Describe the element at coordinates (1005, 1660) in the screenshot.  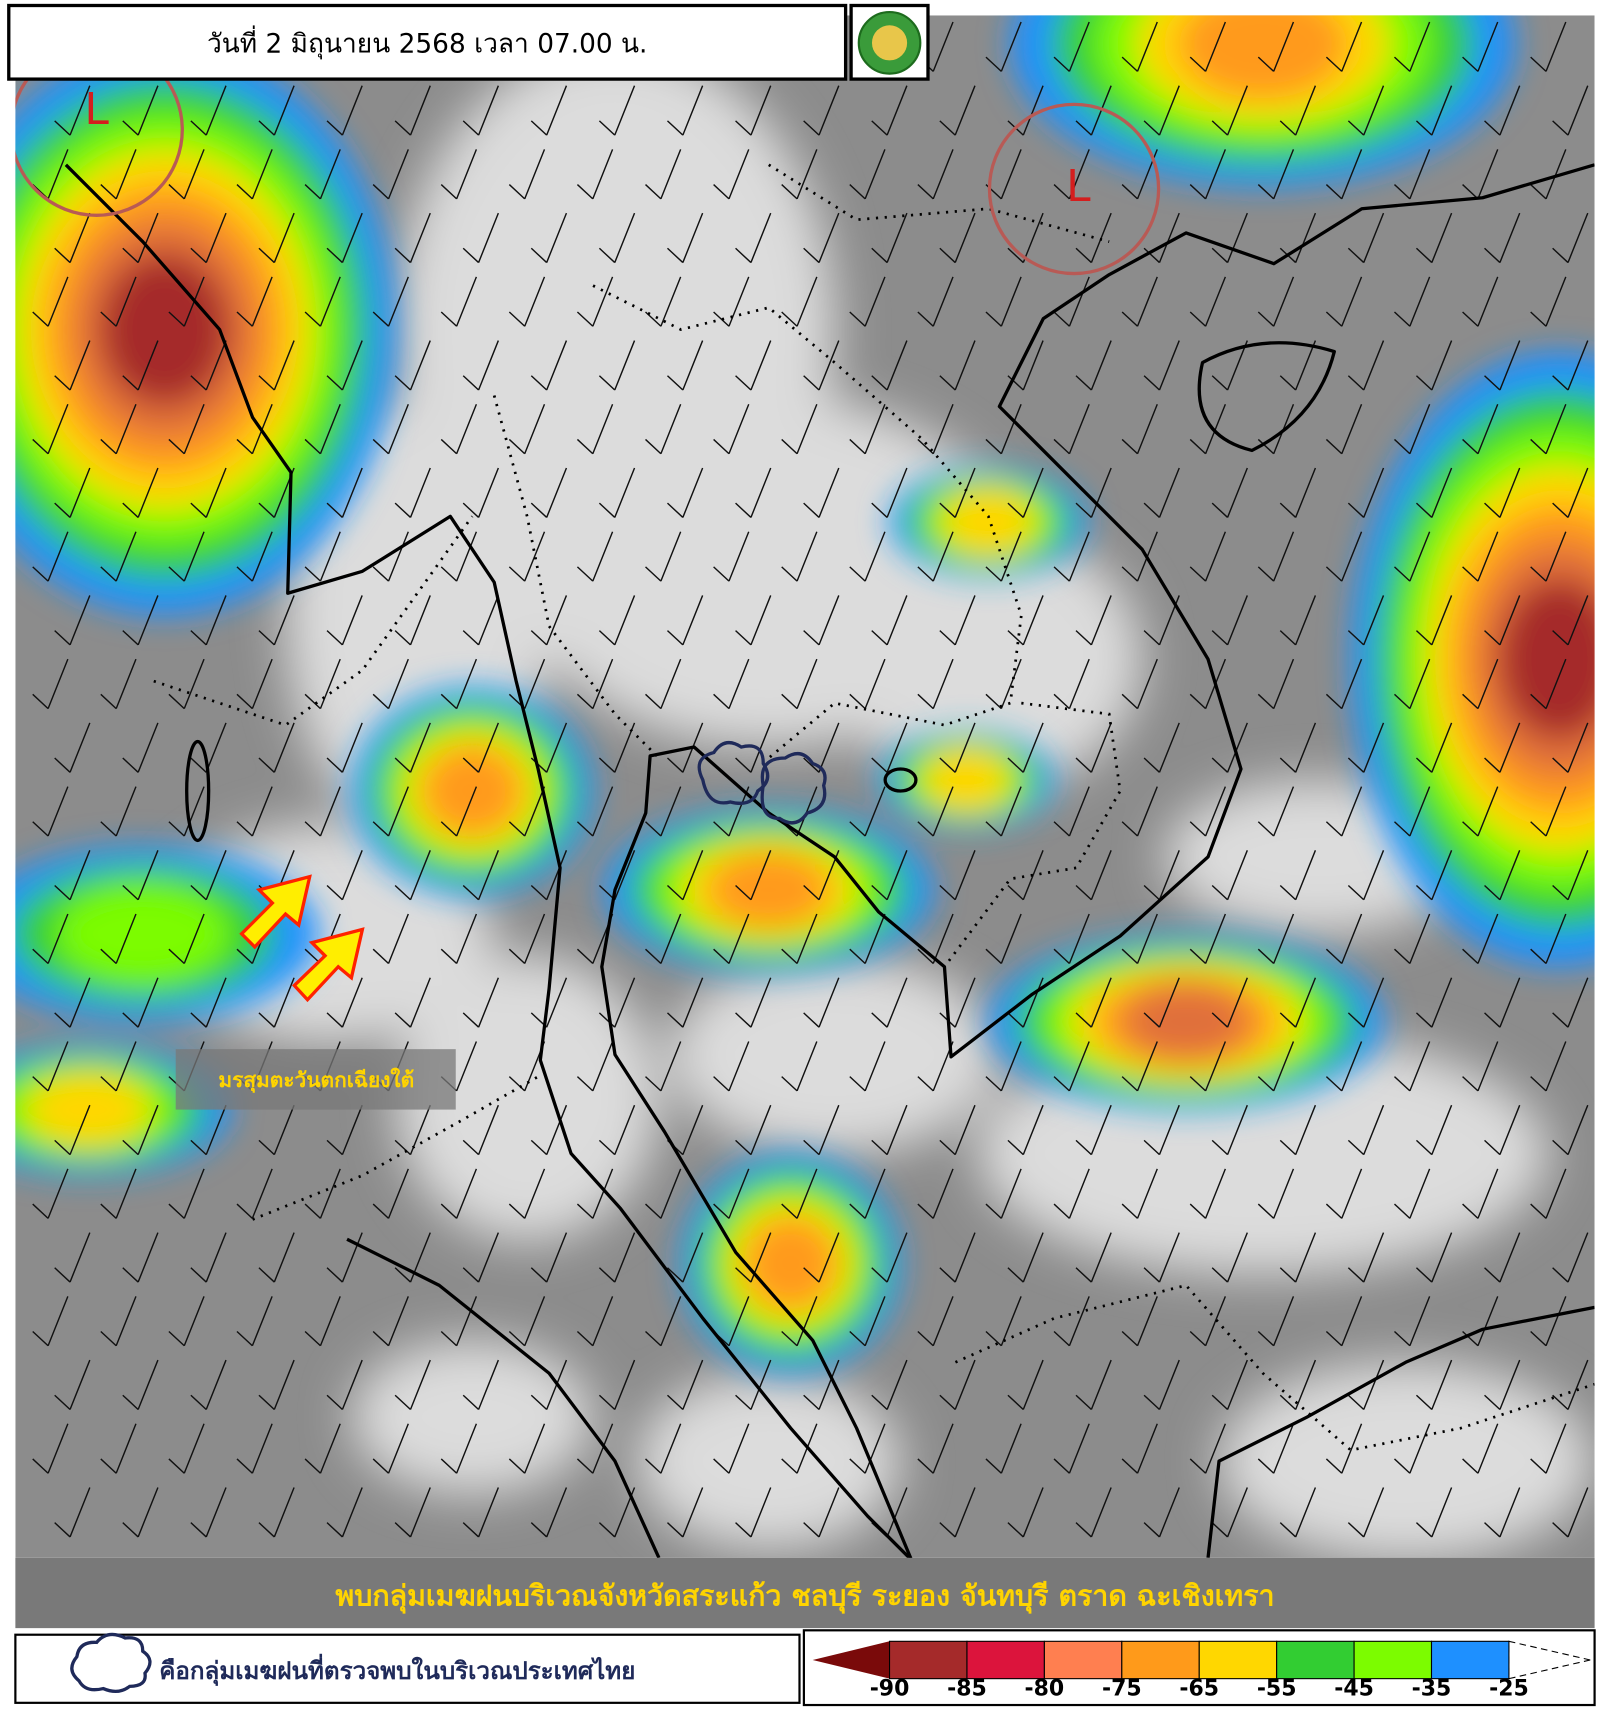
I see `colorbar-bin` at that location.